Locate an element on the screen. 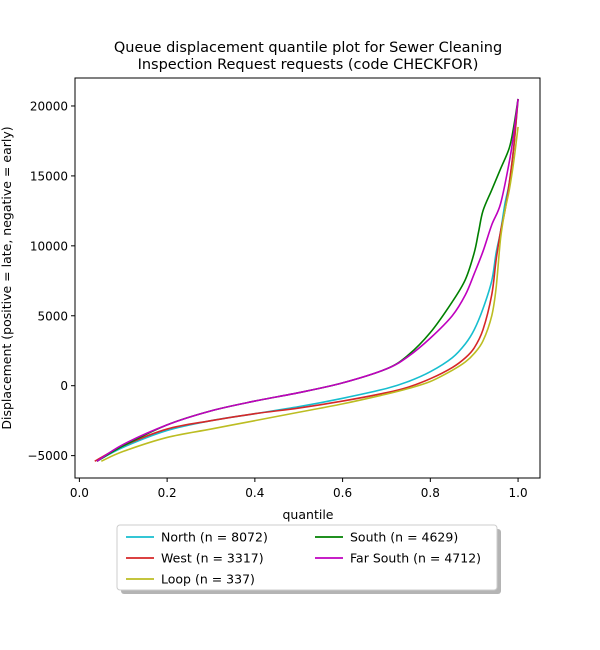  legend-box is located at coordinates (307, 557).